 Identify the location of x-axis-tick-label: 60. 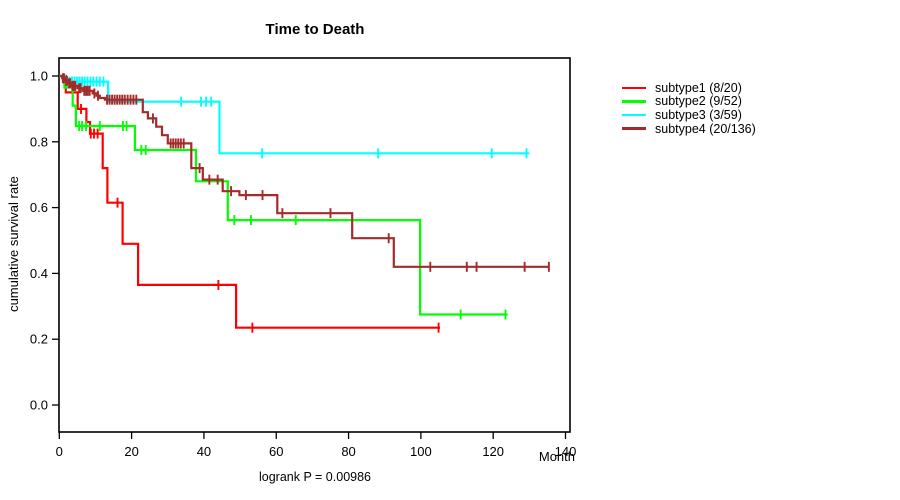
(276, 451).